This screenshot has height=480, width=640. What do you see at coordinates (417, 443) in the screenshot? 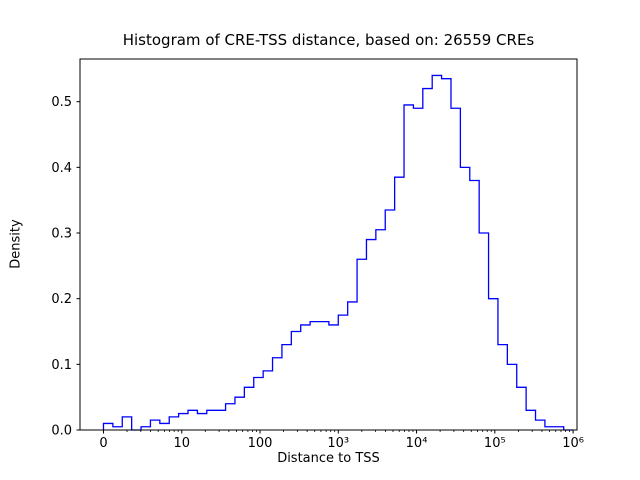
I see `x-tick-label: 10⁴` at bounding box center [417, 443].